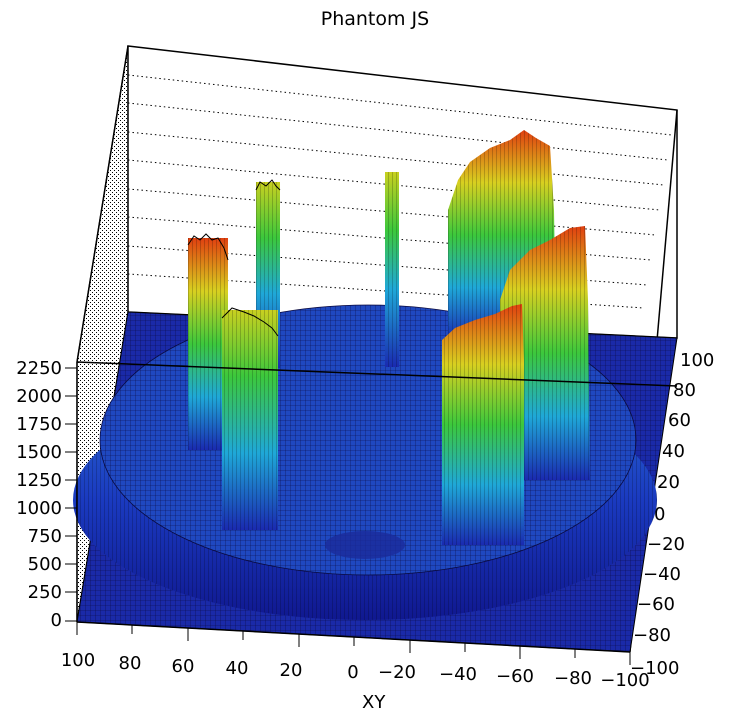  Describe the element at coordinates (353, 643) in the screenshot. I see `x-axis-ticks` at that location.